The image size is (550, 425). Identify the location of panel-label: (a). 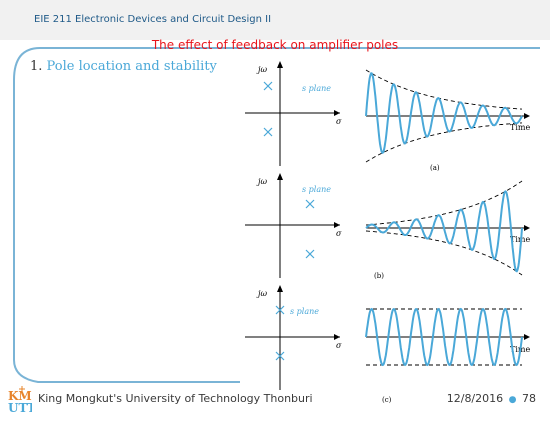
(435, 168).